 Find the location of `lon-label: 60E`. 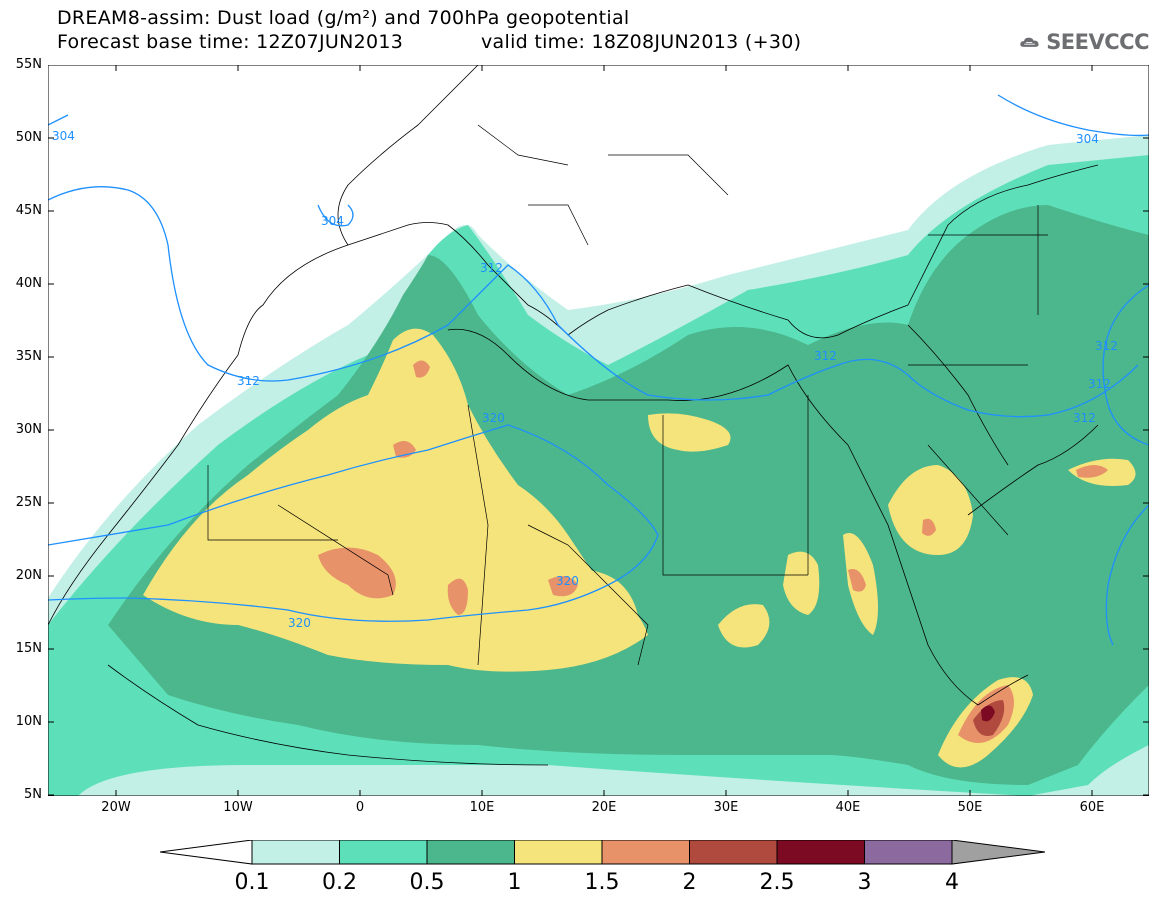

lon-label: 60E is located at coordinates (1092, 807).